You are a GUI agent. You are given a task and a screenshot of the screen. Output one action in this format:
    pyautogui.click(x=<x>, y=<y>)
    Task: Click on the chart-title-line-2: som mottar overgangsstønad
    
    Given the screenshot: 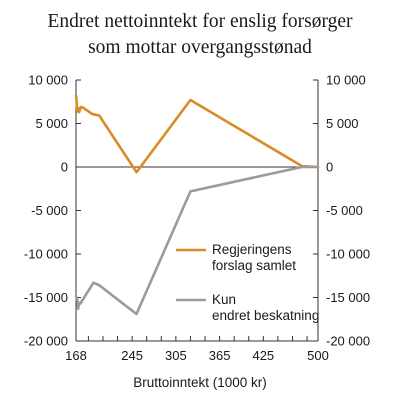 What is the action you would take?
    pyautogui.click(x=200, y=47)
    